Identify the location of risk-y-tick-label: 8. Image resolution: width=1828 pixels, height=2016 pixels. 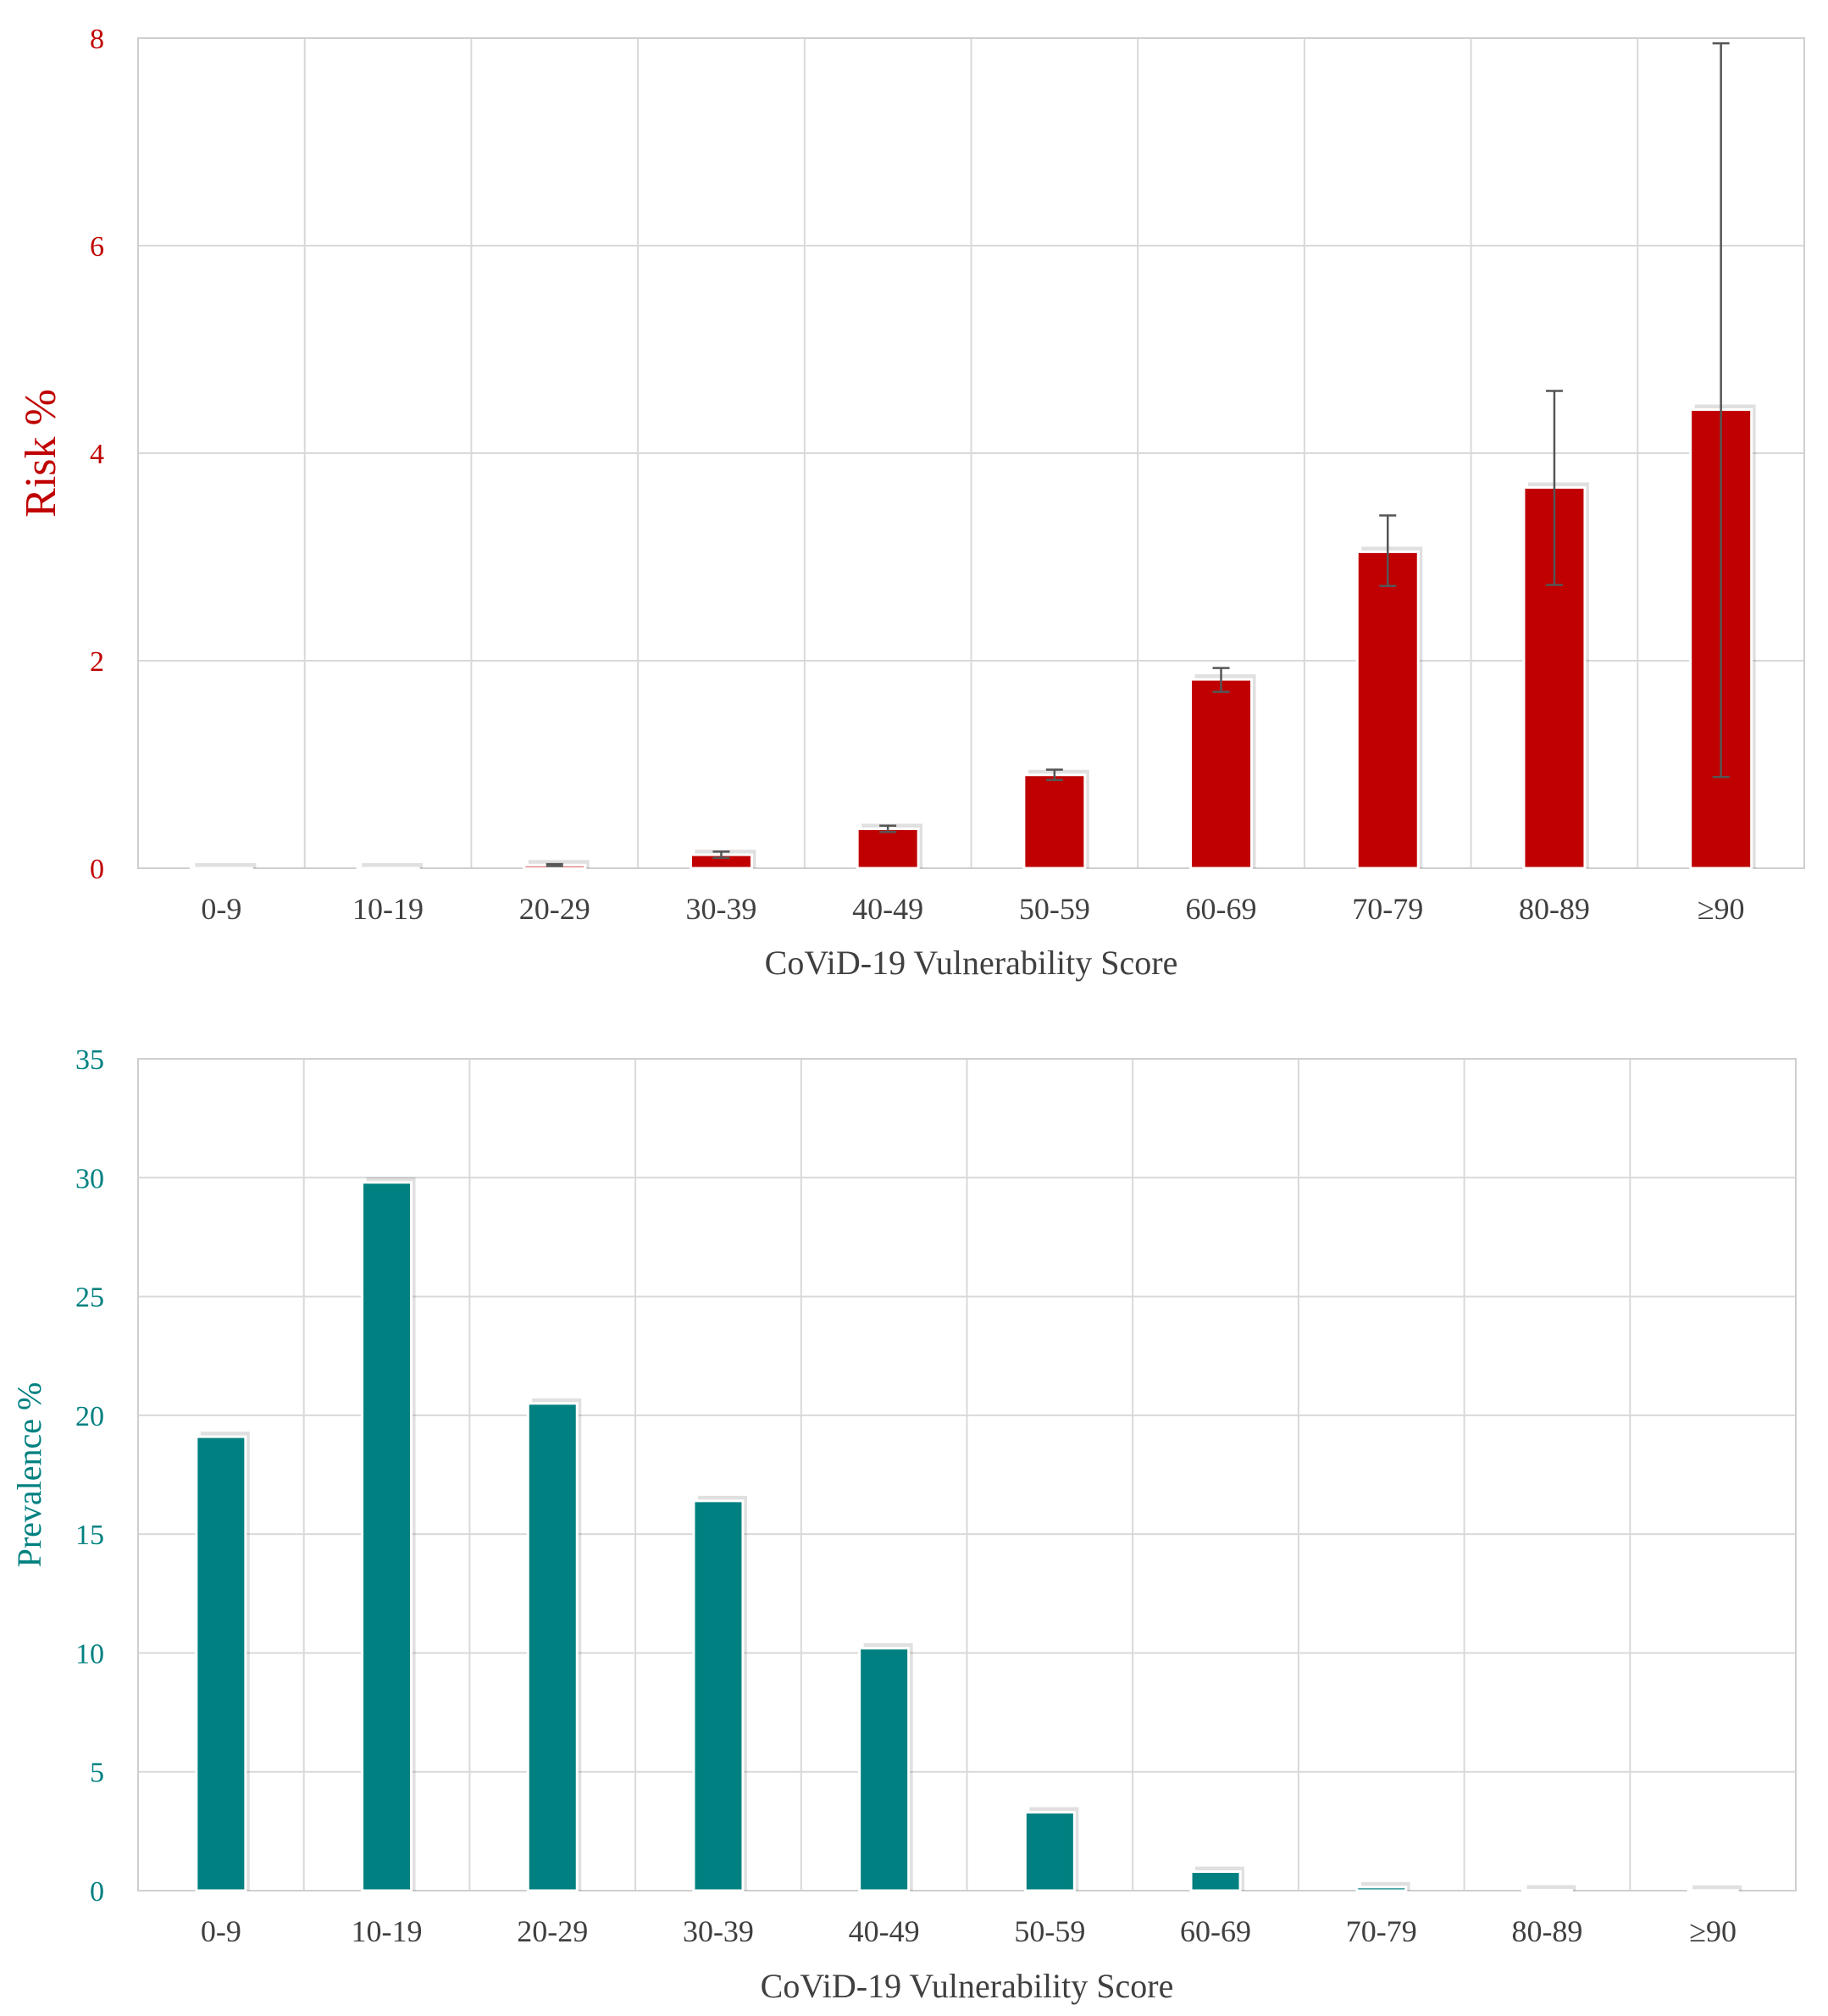
(97, 39).